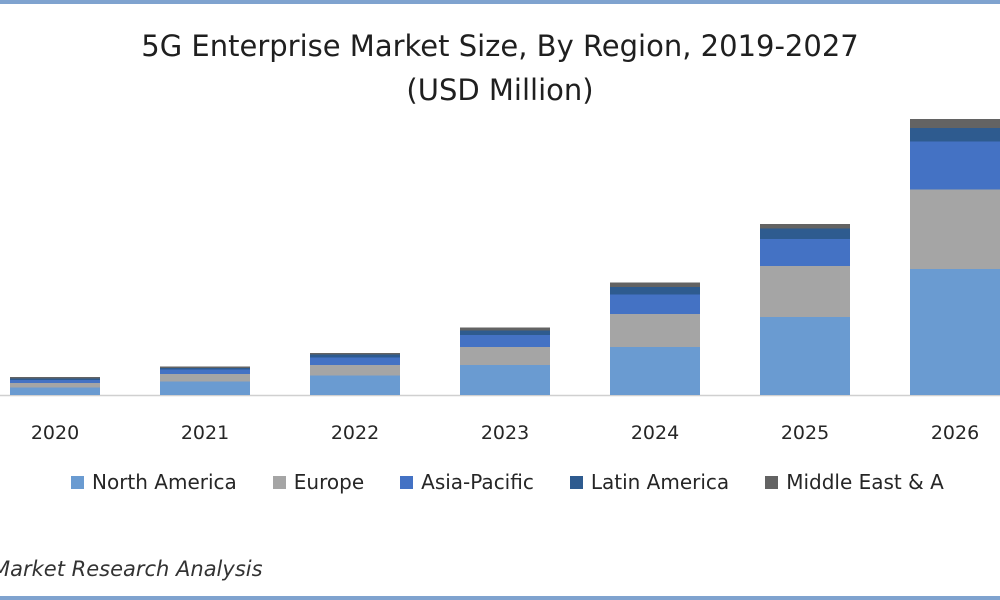 This screenshot has height=600, width=1000. What do you see at coordinates (329, 482) in the screenshot?
I see `legend-label: Europe` at bounding box center [329, 482].